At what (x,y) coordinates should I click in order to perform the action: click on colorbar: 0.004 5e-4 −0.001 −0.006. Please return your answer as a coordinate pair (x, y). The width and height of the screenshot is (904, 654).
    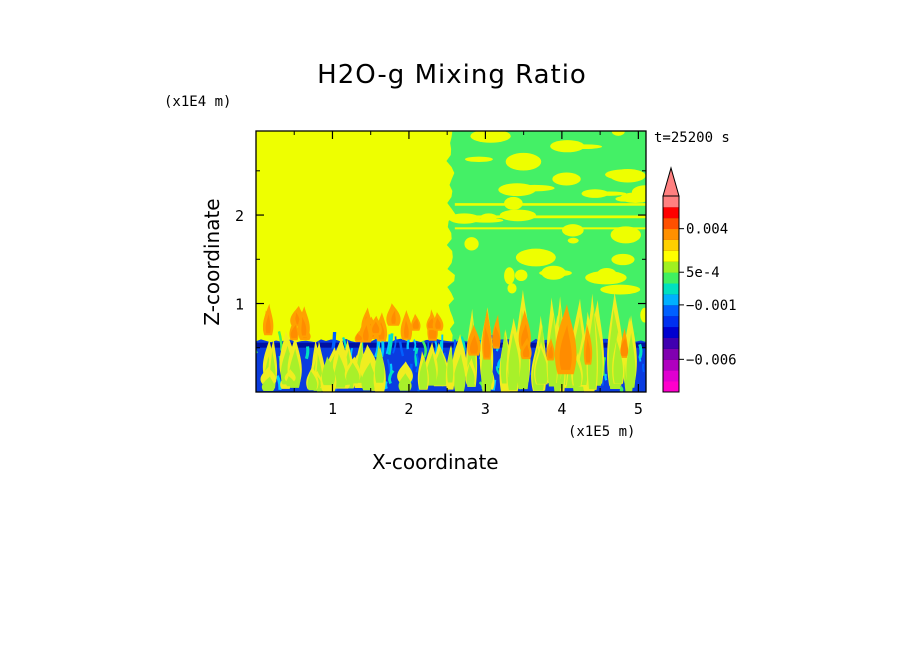
    Looking at the image, I should click on (699, 279).